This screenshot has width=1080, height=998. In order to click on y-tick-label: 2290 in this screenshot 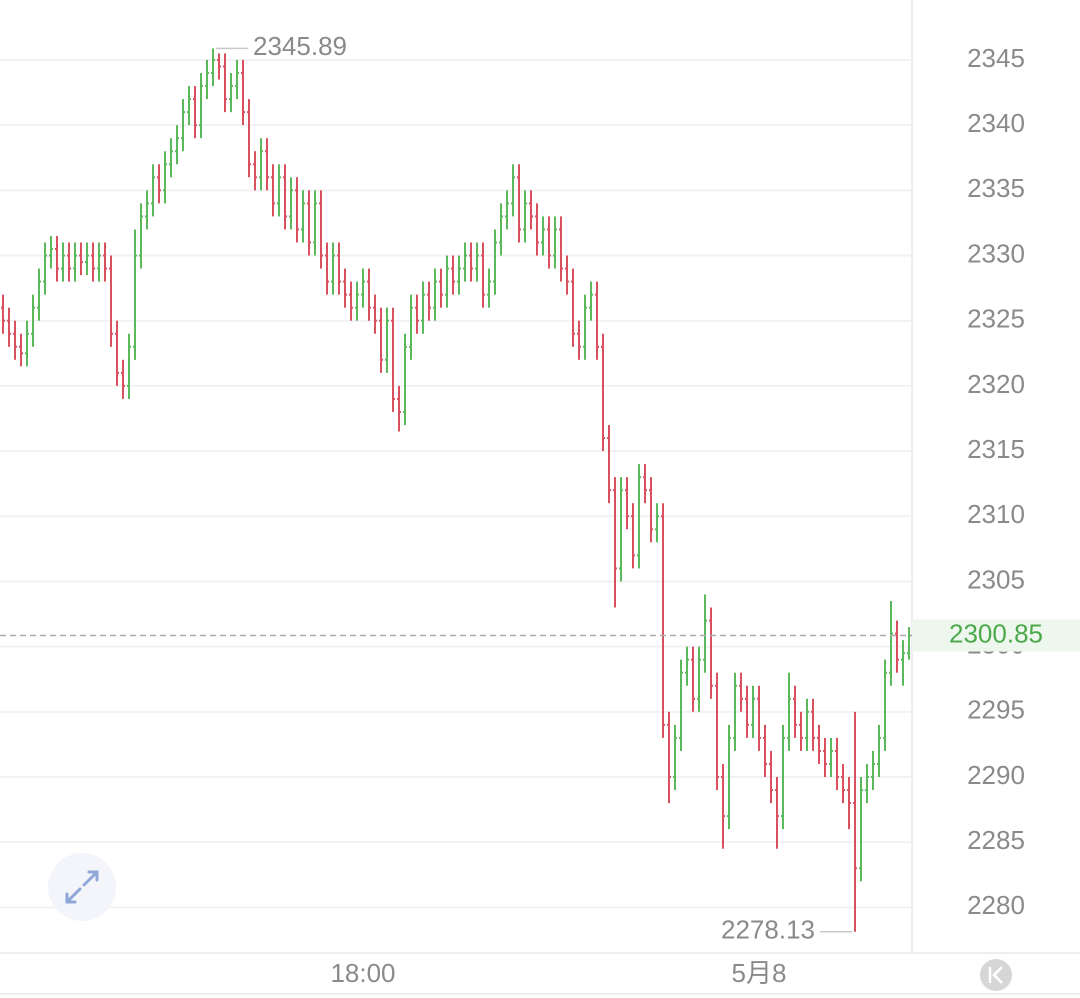, I will do `click(996, 775)`.